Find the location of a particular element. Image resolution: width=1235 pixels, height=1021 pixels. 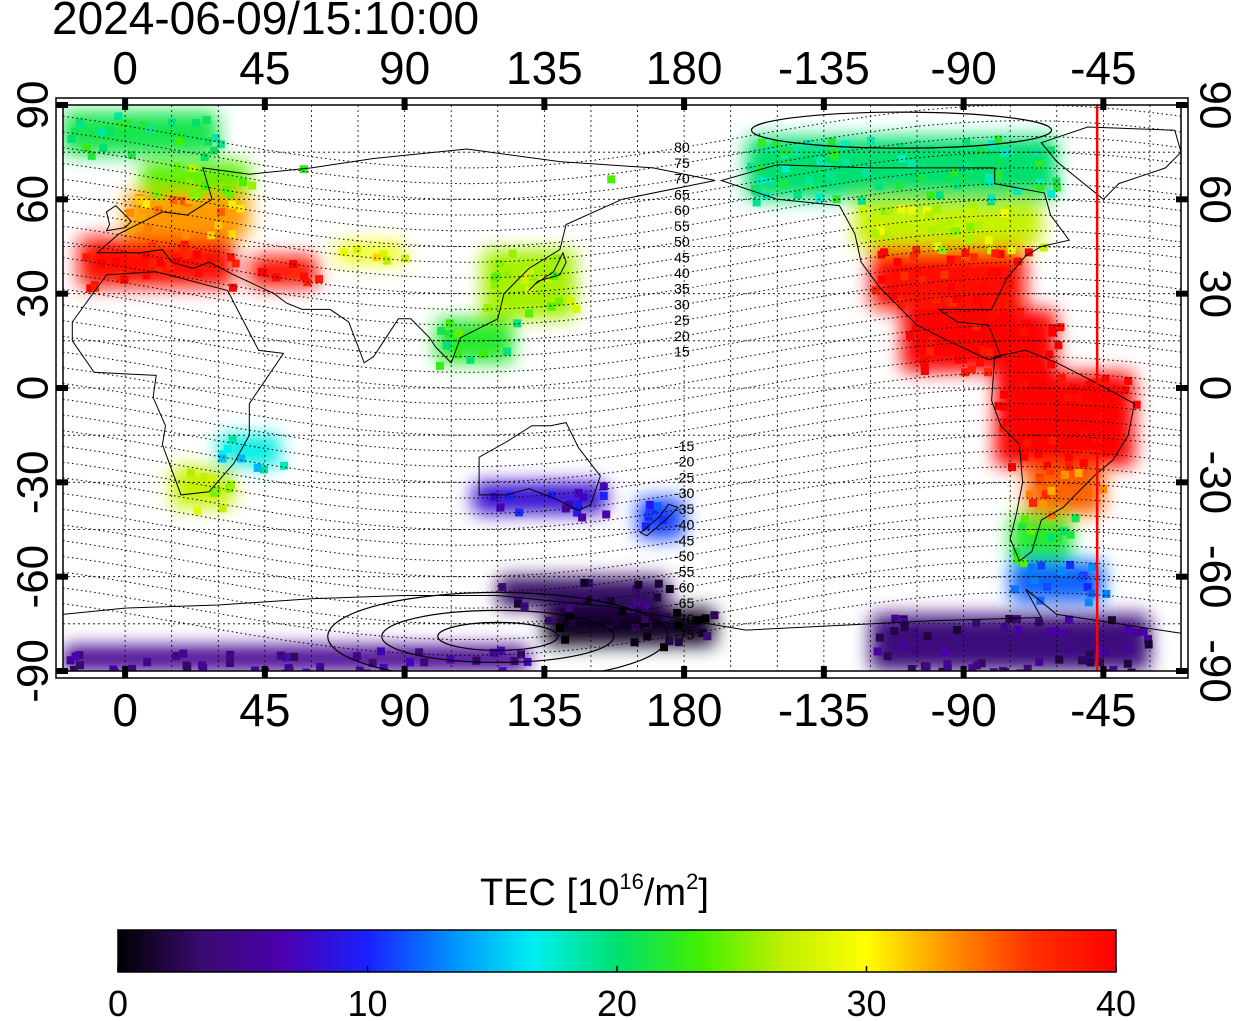

x-tick-label-top: -135 is located at coordinates (824, 68).